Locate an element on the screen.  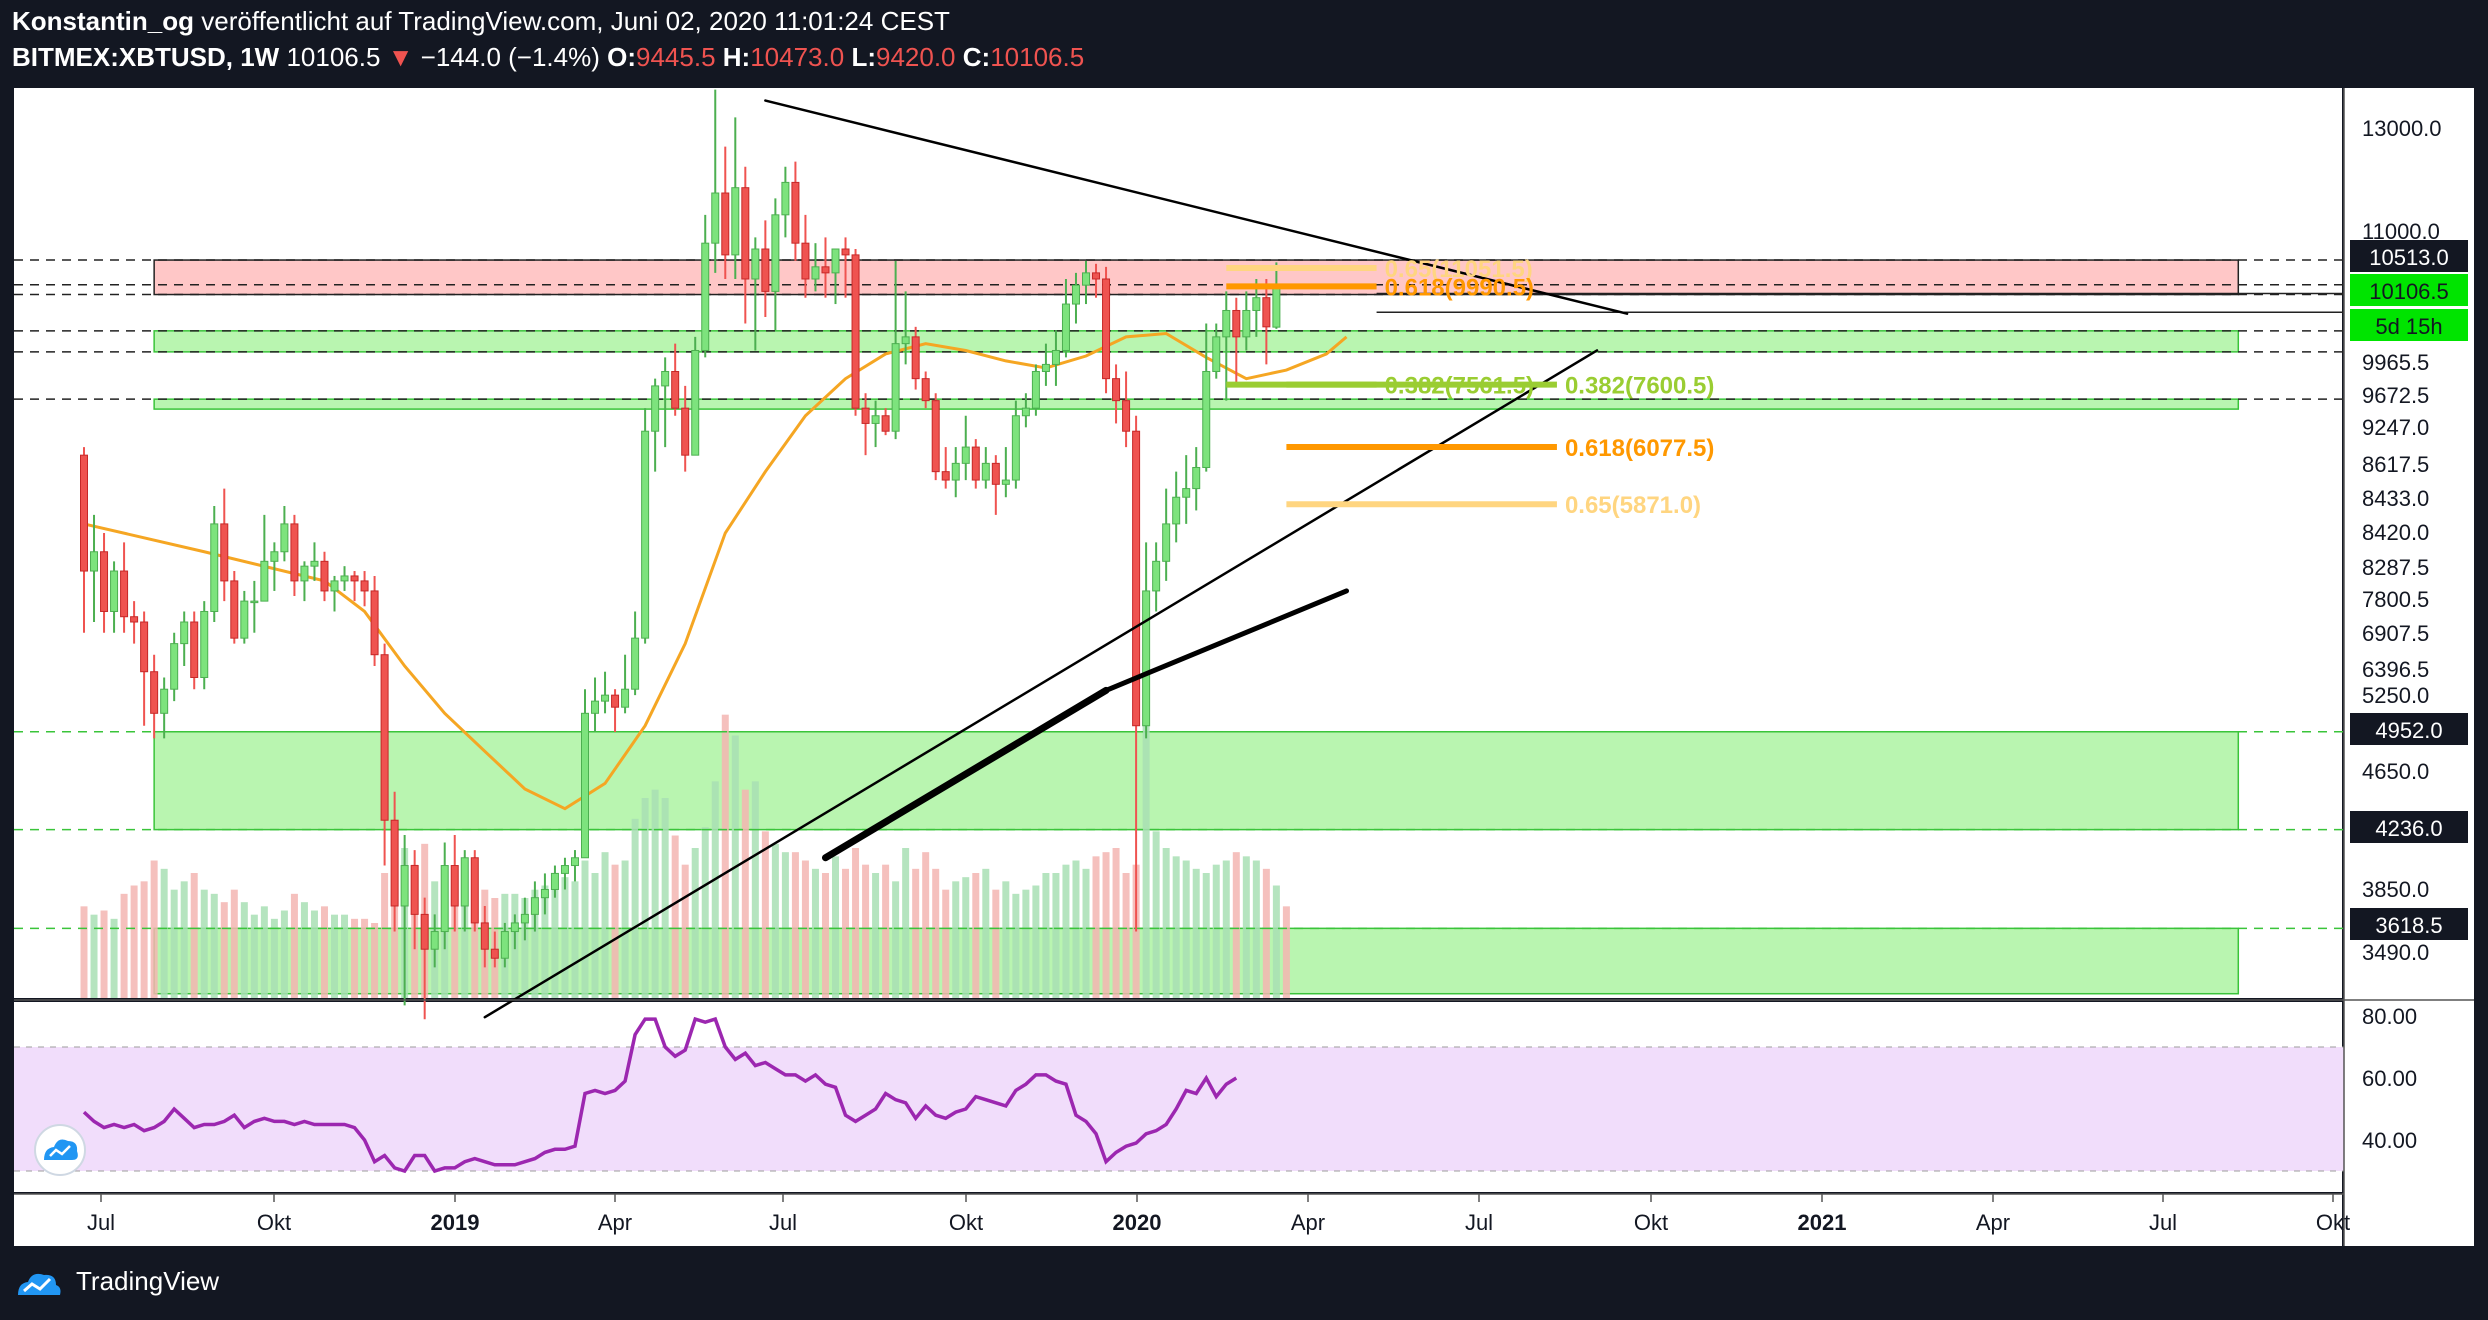
rsi-tick-1: 60.00 is located at coordinates (2389, 1078).